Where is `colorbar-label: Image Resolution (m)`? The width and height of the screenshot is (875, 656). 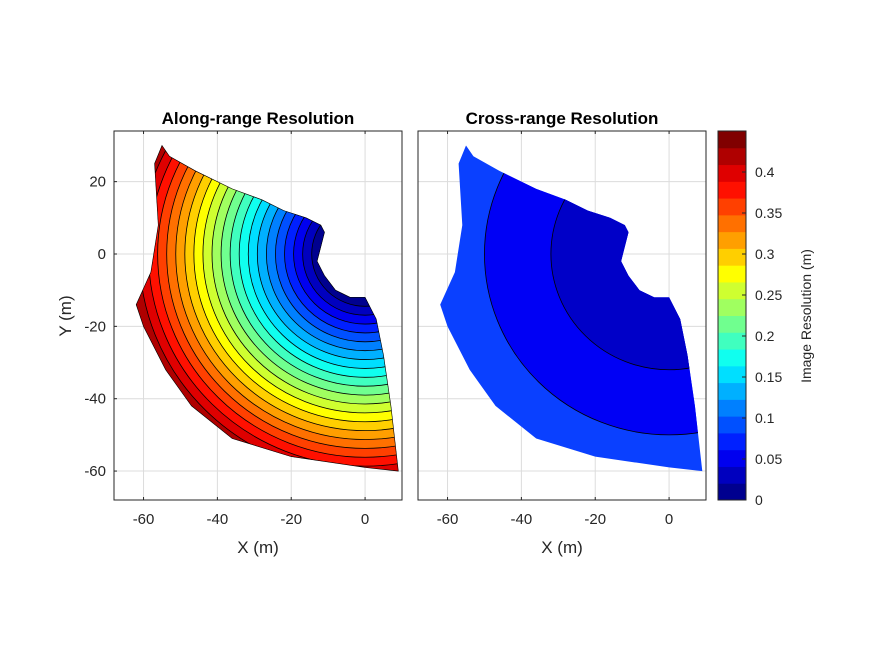 colorbar-label: Image Resolution (m) is located at coordinates (806, 316).